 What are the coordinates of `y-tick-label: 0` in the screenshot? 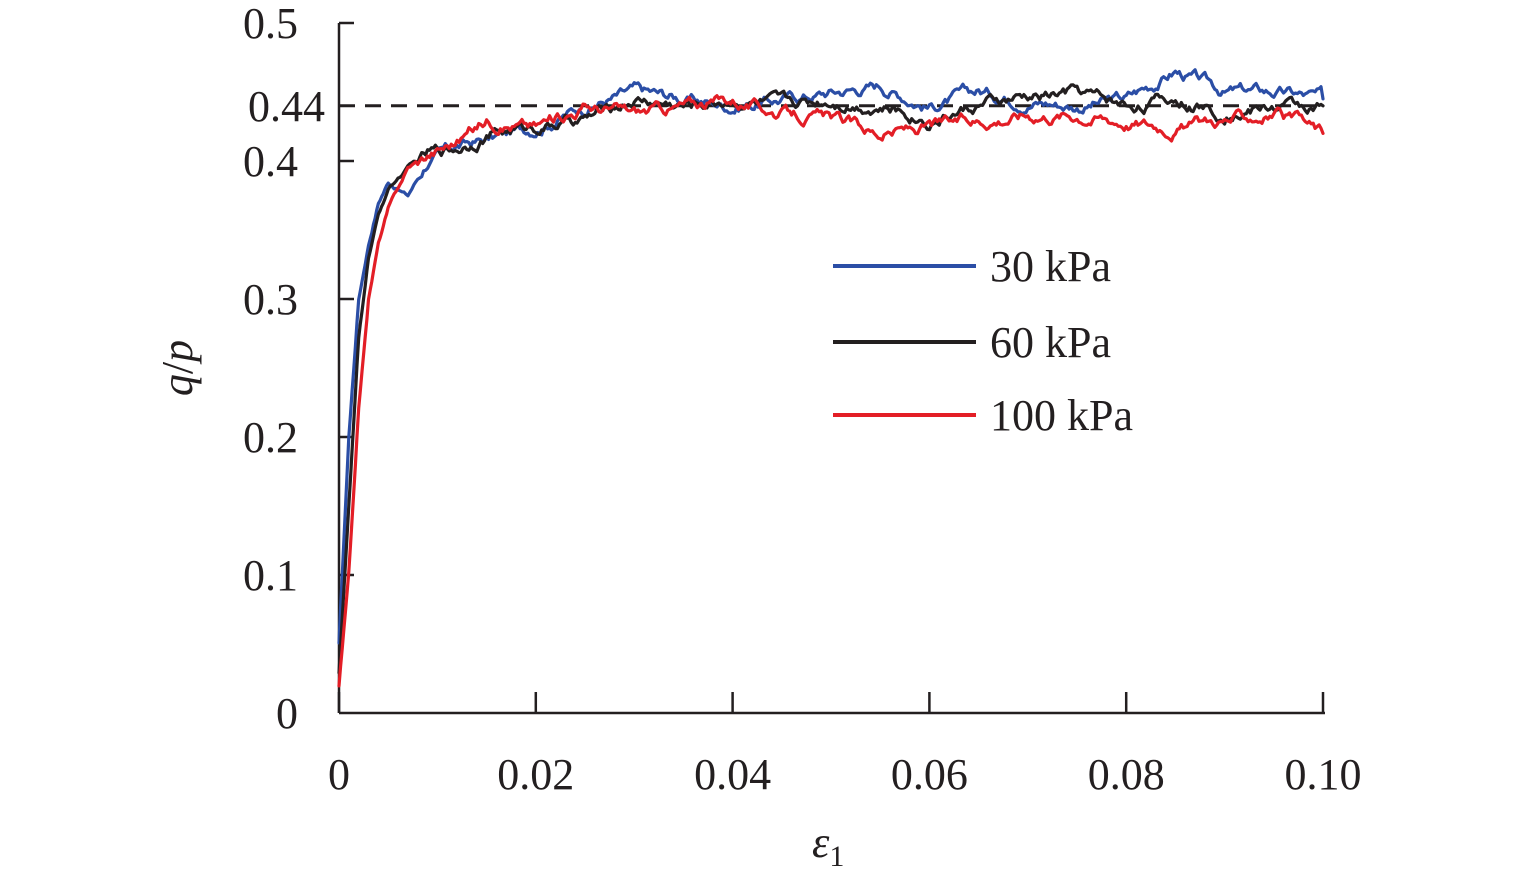 It's located at (287, 713).